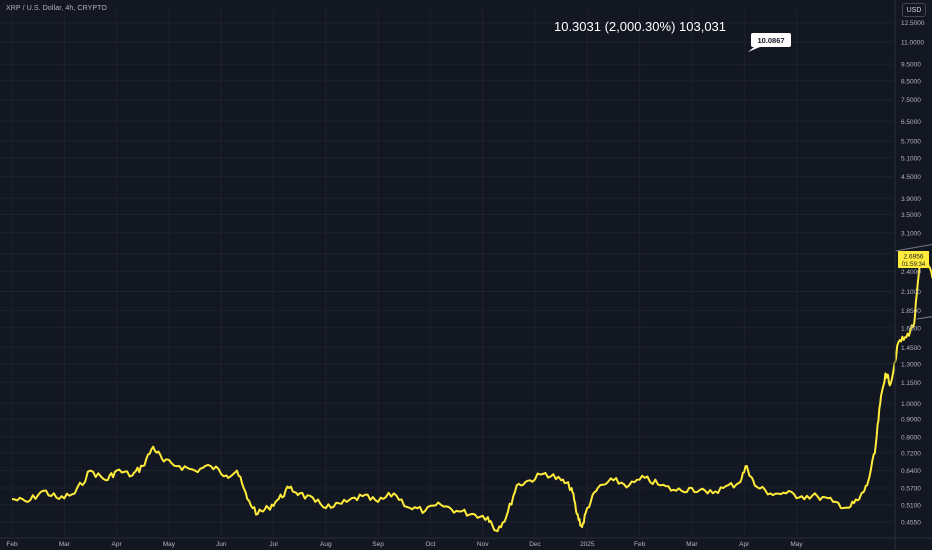 Image resolution: width=932 pixels, height=550 pixels. What do you see at coordinates (911, 142) in the screenshot?
I see `y-tick-label: 5.7000` at bounding box center [911, 142].